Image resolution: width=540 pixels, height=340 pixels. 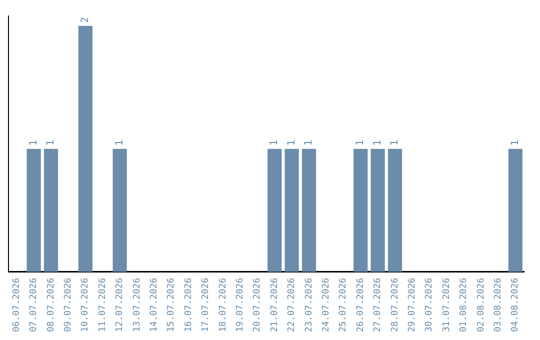 What do you see at coordinates (395, 305) in the screenshot?
I see `x-tick-label: 28.07.2026` at bounding box center [395, 305].